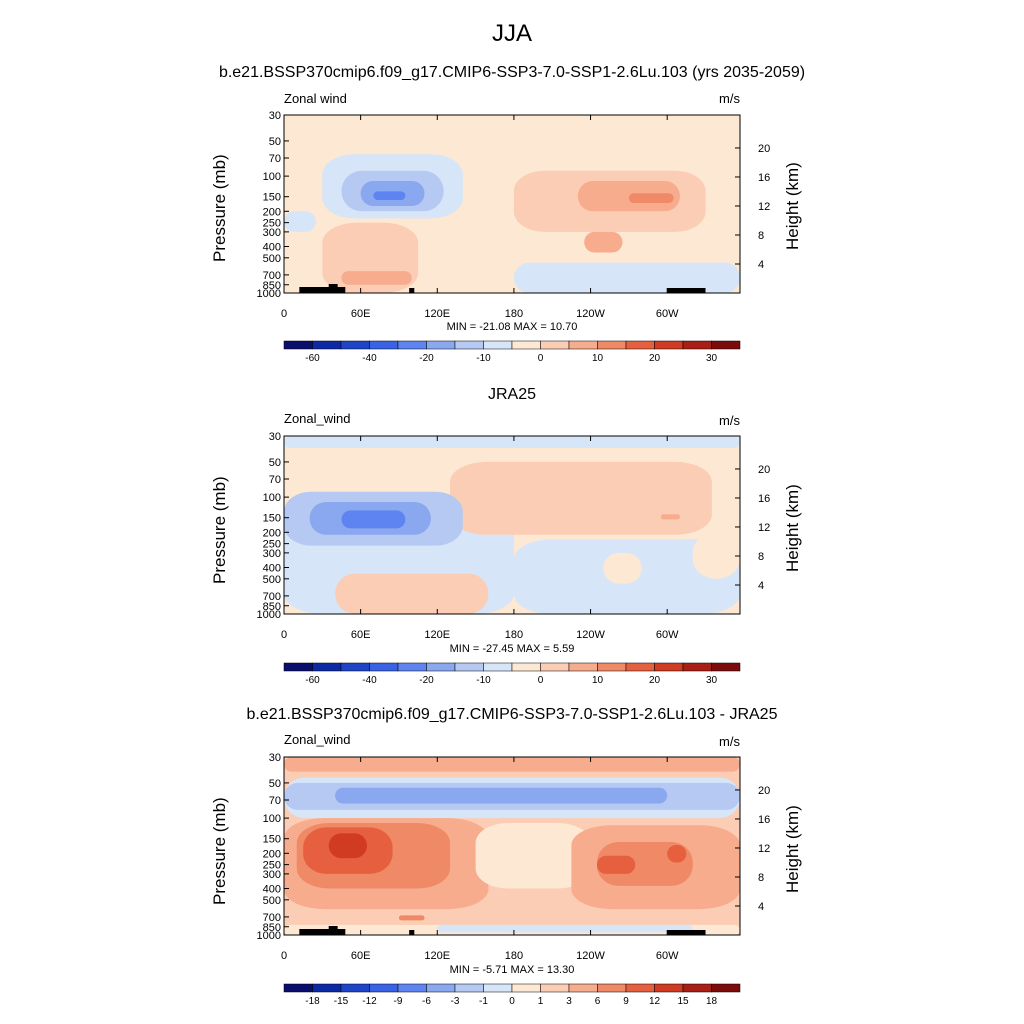  What do you see at coordinates (729, 741) in the screenshot?
I see `panel-3-units-label: m/s` at bounding box center [729, 741].